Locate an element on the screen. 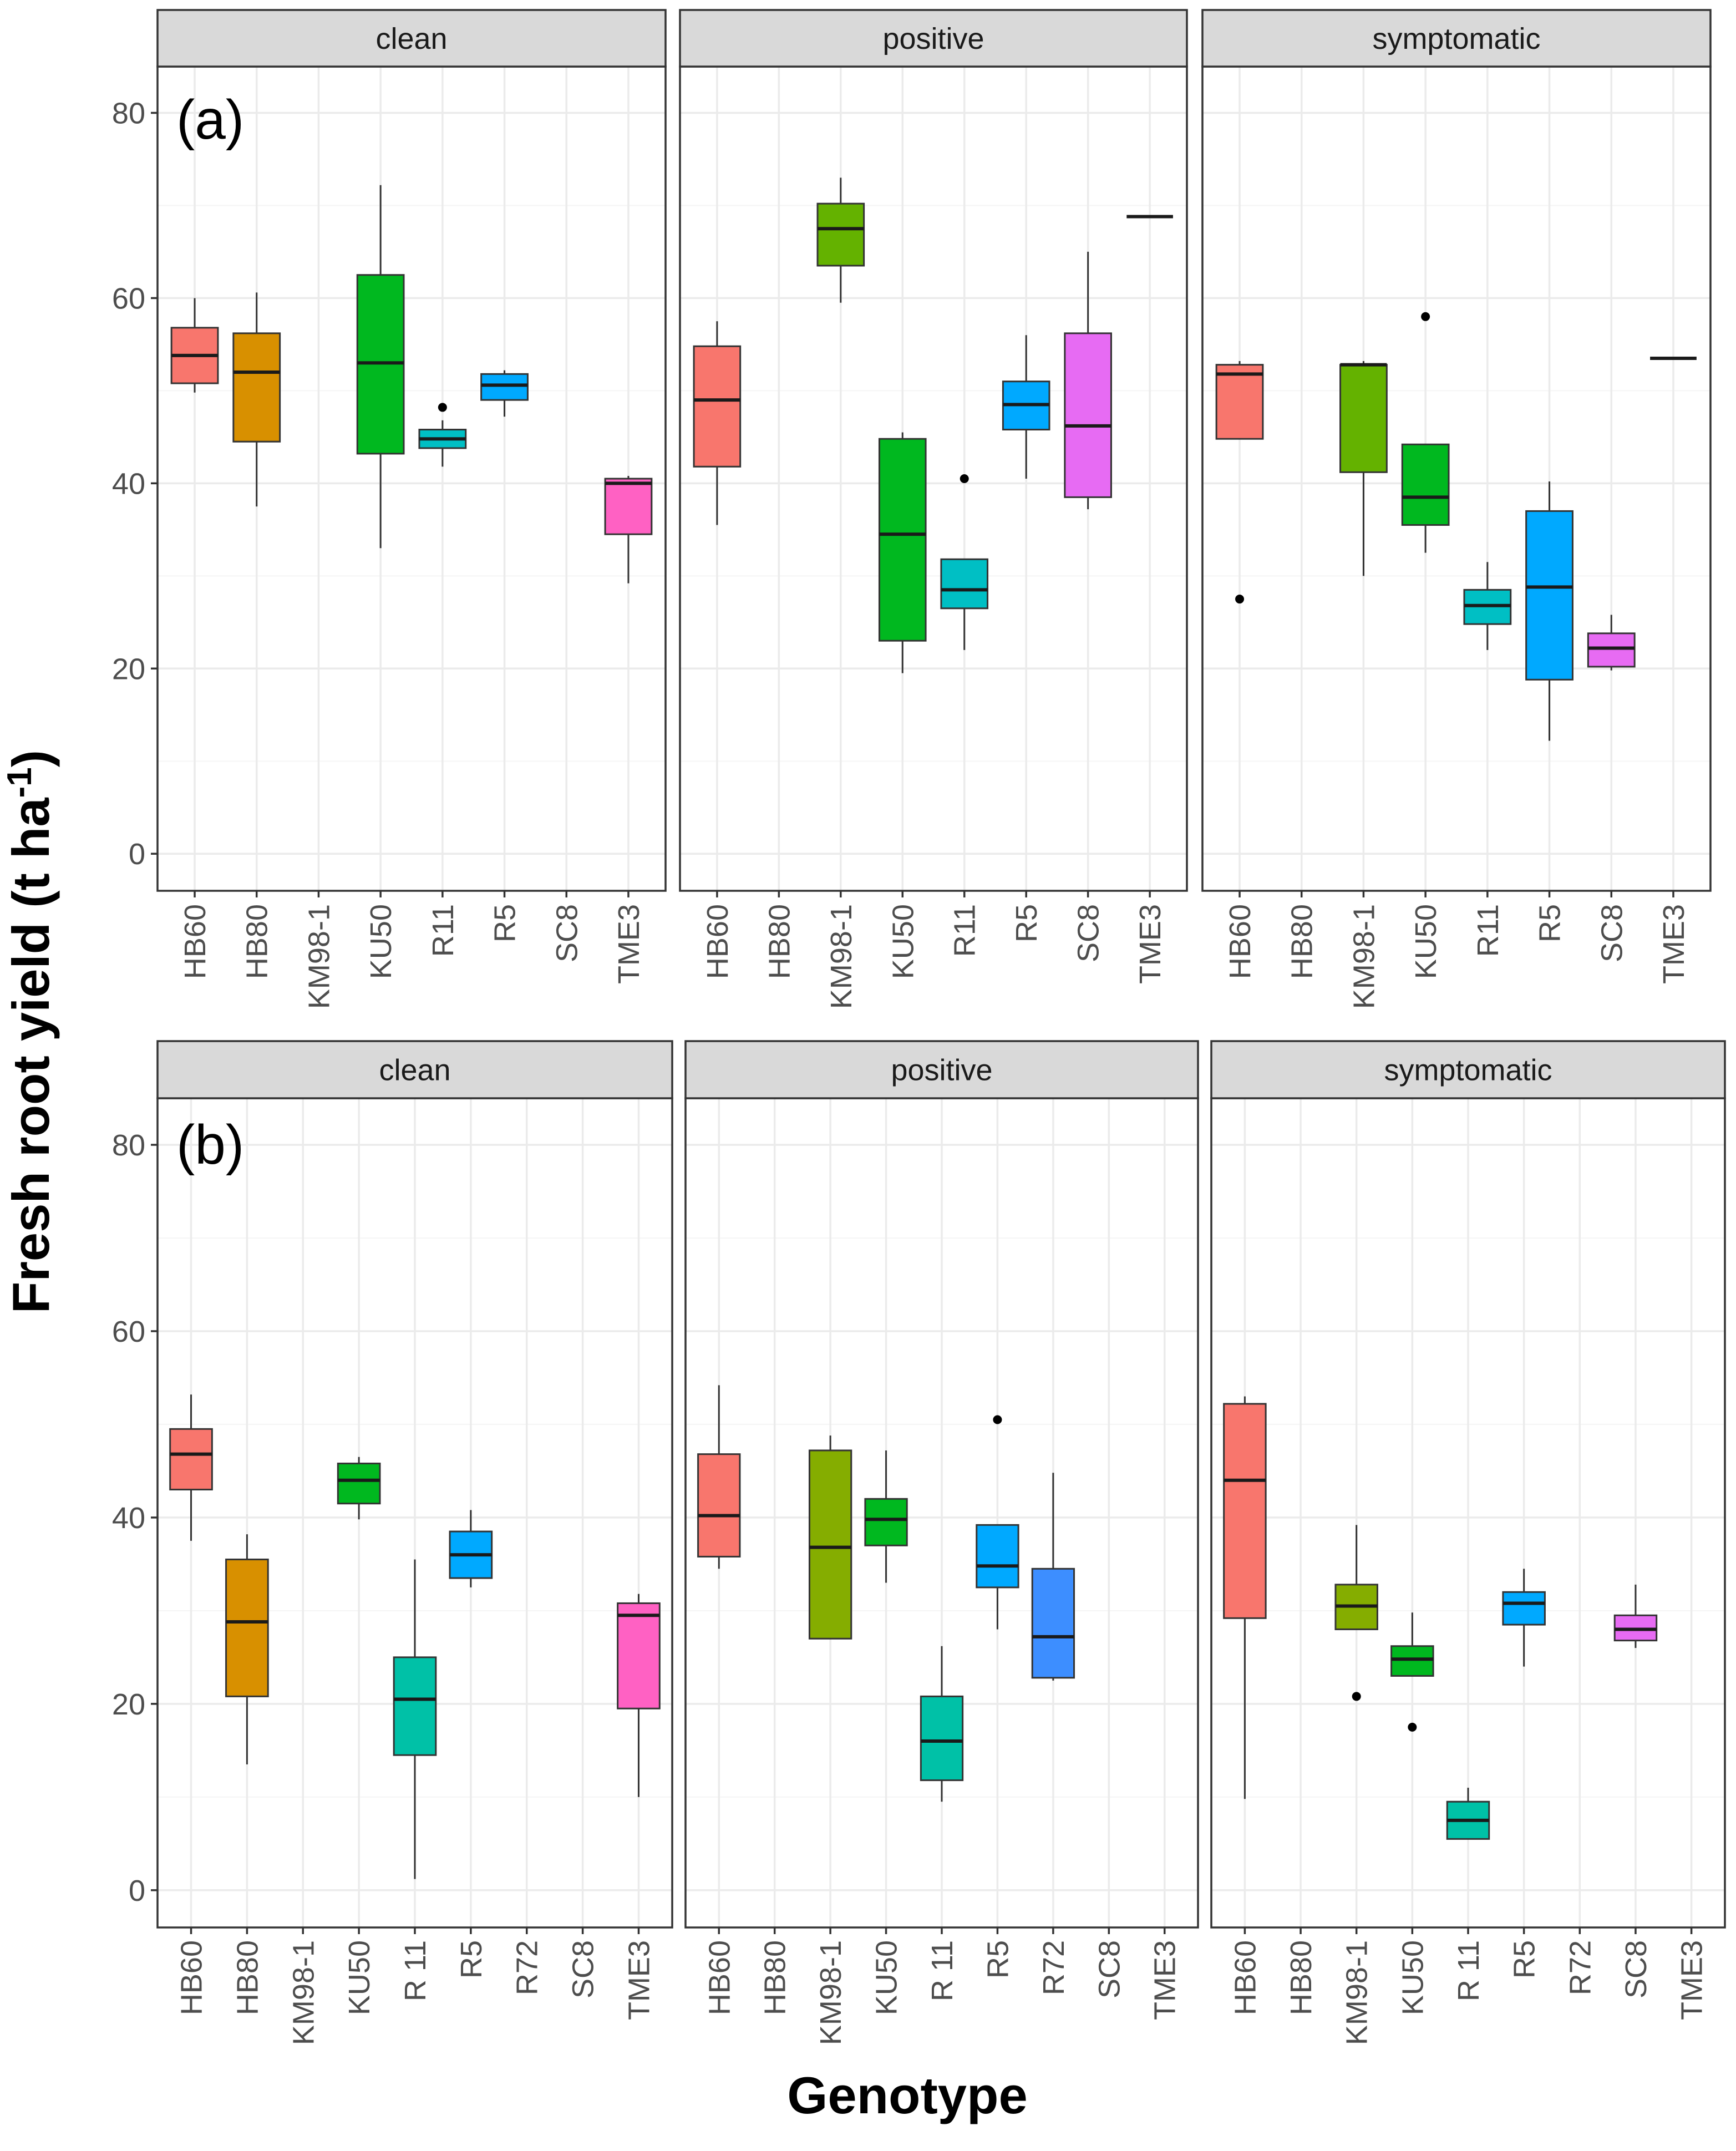  y-axis-title: Fresh root yield (t ha-1) is located at coordinates (31, 1032).